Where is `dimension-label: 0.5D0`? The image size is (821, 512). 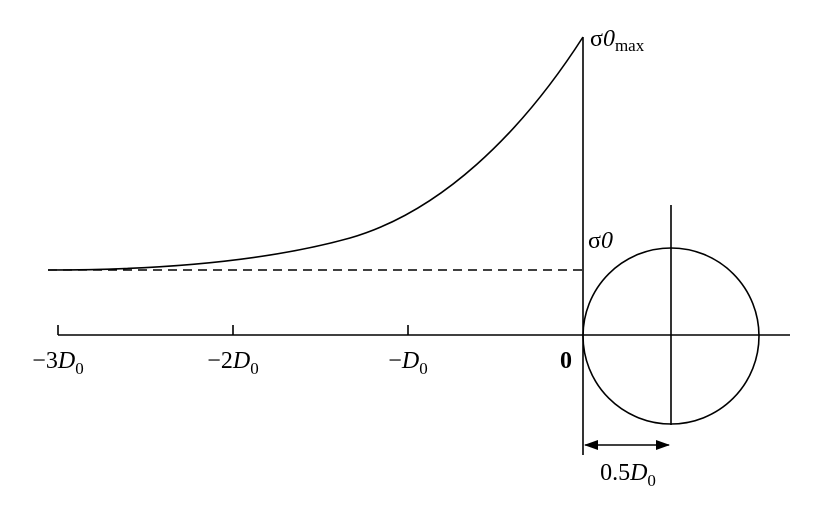 dimension-label: 0.5D0 is located at coordinates (628, 475).